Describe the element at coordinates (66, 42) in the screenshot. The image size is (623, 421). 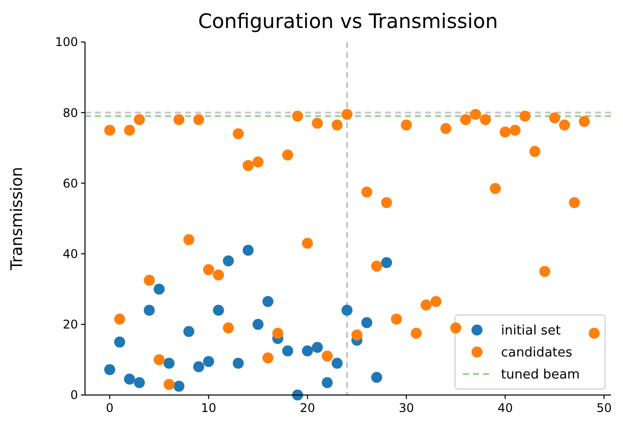
I see `y-tick-label: 100` at that location.